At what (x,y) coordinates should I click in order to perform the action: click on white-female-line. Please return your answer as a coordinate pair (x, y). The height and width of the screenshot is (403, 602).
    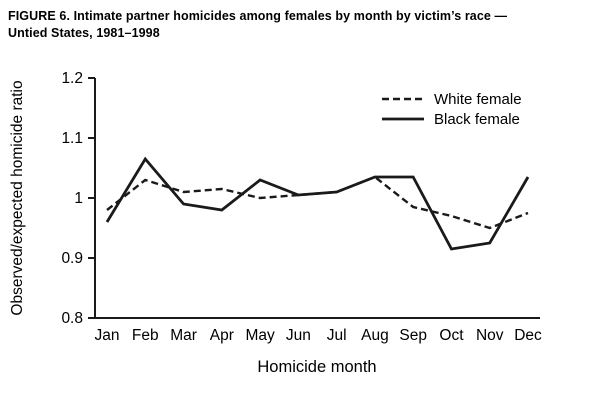
    Looking at the image, I should click on (317, 202).